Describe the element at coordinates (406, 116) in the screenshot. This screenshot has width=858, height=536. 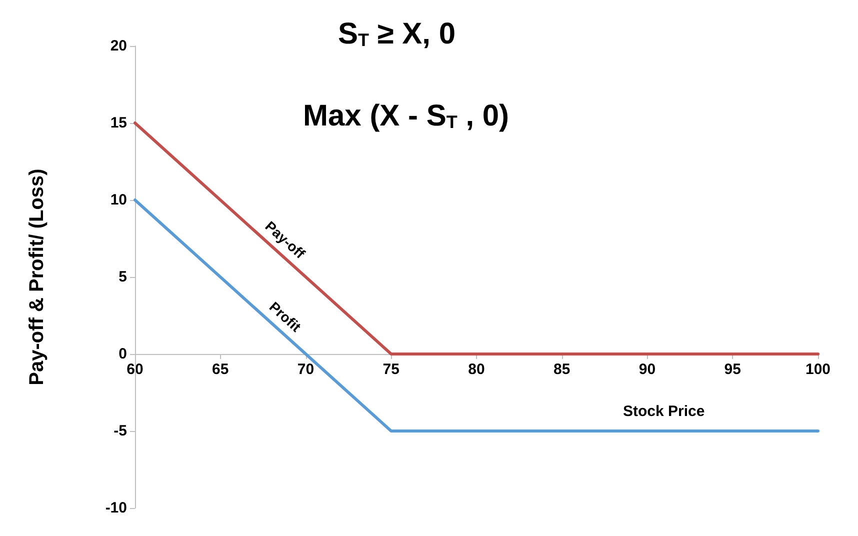
I see `text: Max (X - ST , 0)` at that location.